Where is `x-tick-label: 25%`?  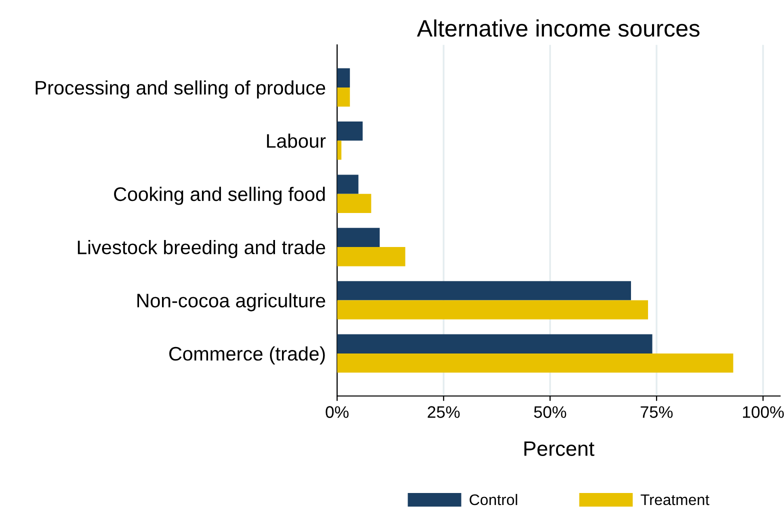 x-tick-label: 25% is located at coordinates (444, 412).